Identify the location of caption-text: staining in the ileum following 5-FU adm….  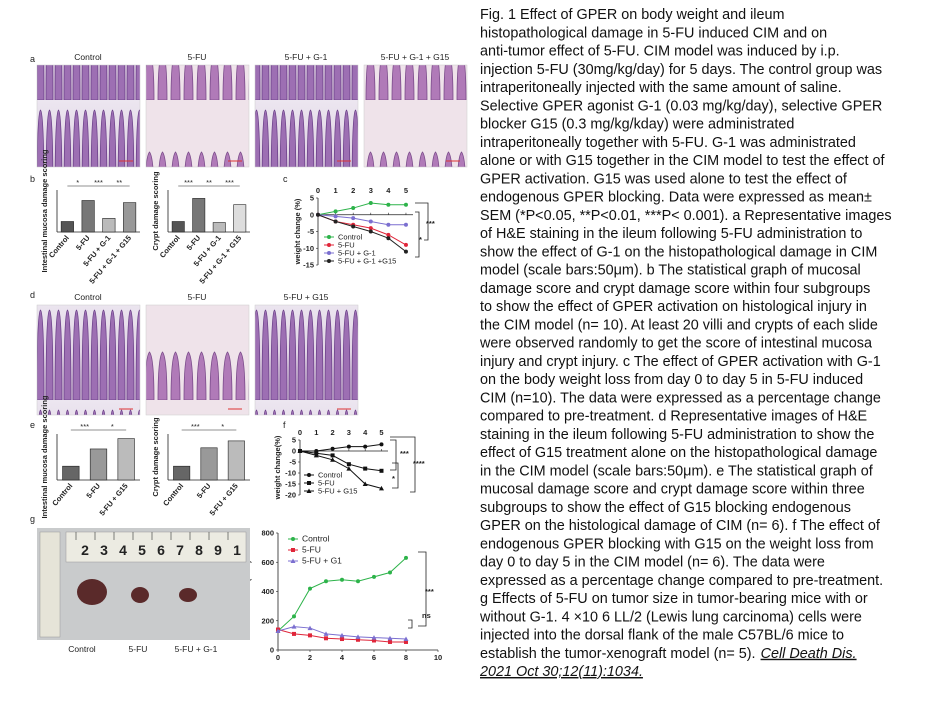
(677, 435).